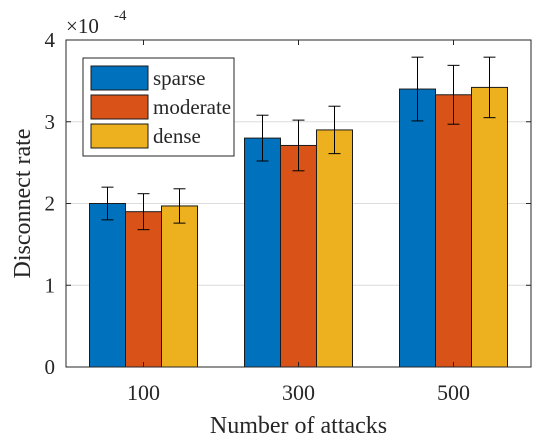  Describe the element at coordinates (50, 122) in the screenshot. I see `y-tick-label: 3` at that location.